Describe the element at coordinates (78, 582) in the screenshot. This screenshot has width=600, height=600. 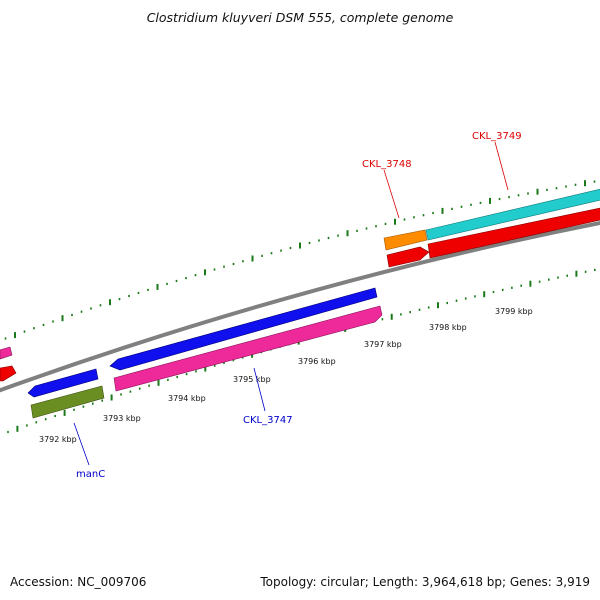
I see `accession-text: Accession: NC_009706` at that location.